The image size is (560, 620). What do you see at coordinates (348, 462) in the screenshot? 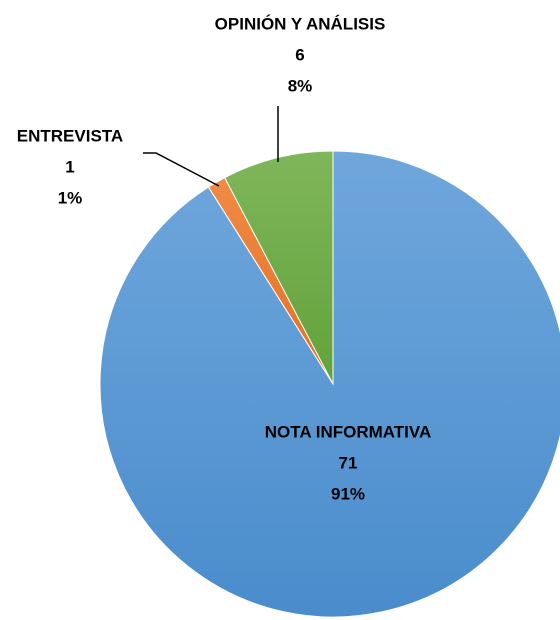
I see `slice-value: 71` at bounding box center [348, 462].